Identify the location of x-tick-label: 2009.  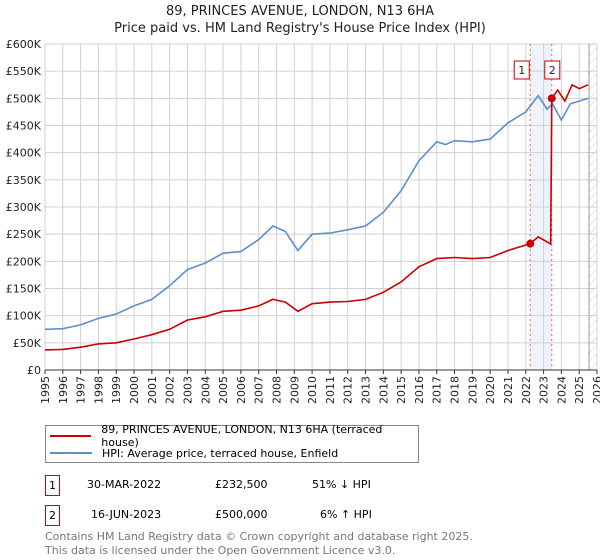
(294, 390).